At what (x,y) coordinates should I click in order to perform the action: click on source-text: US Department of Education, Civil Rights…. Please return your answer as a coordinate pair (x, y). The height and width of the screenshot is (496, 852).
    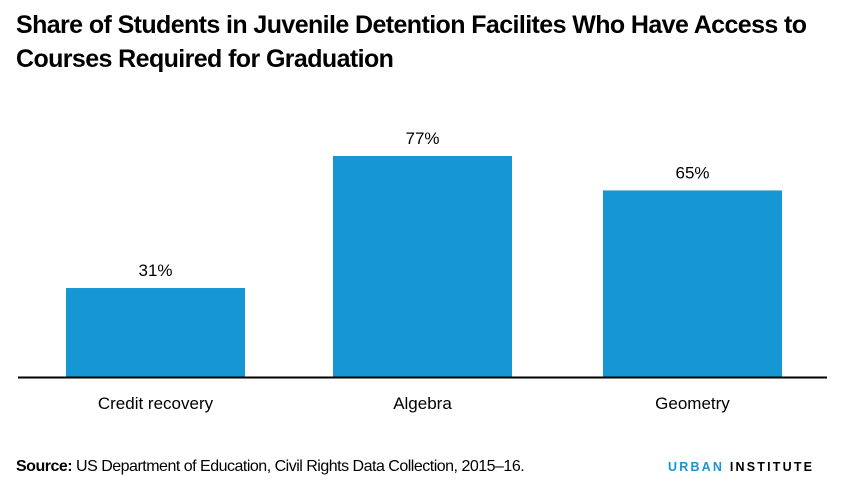
    Looking at the image, I should click on (300, 466).